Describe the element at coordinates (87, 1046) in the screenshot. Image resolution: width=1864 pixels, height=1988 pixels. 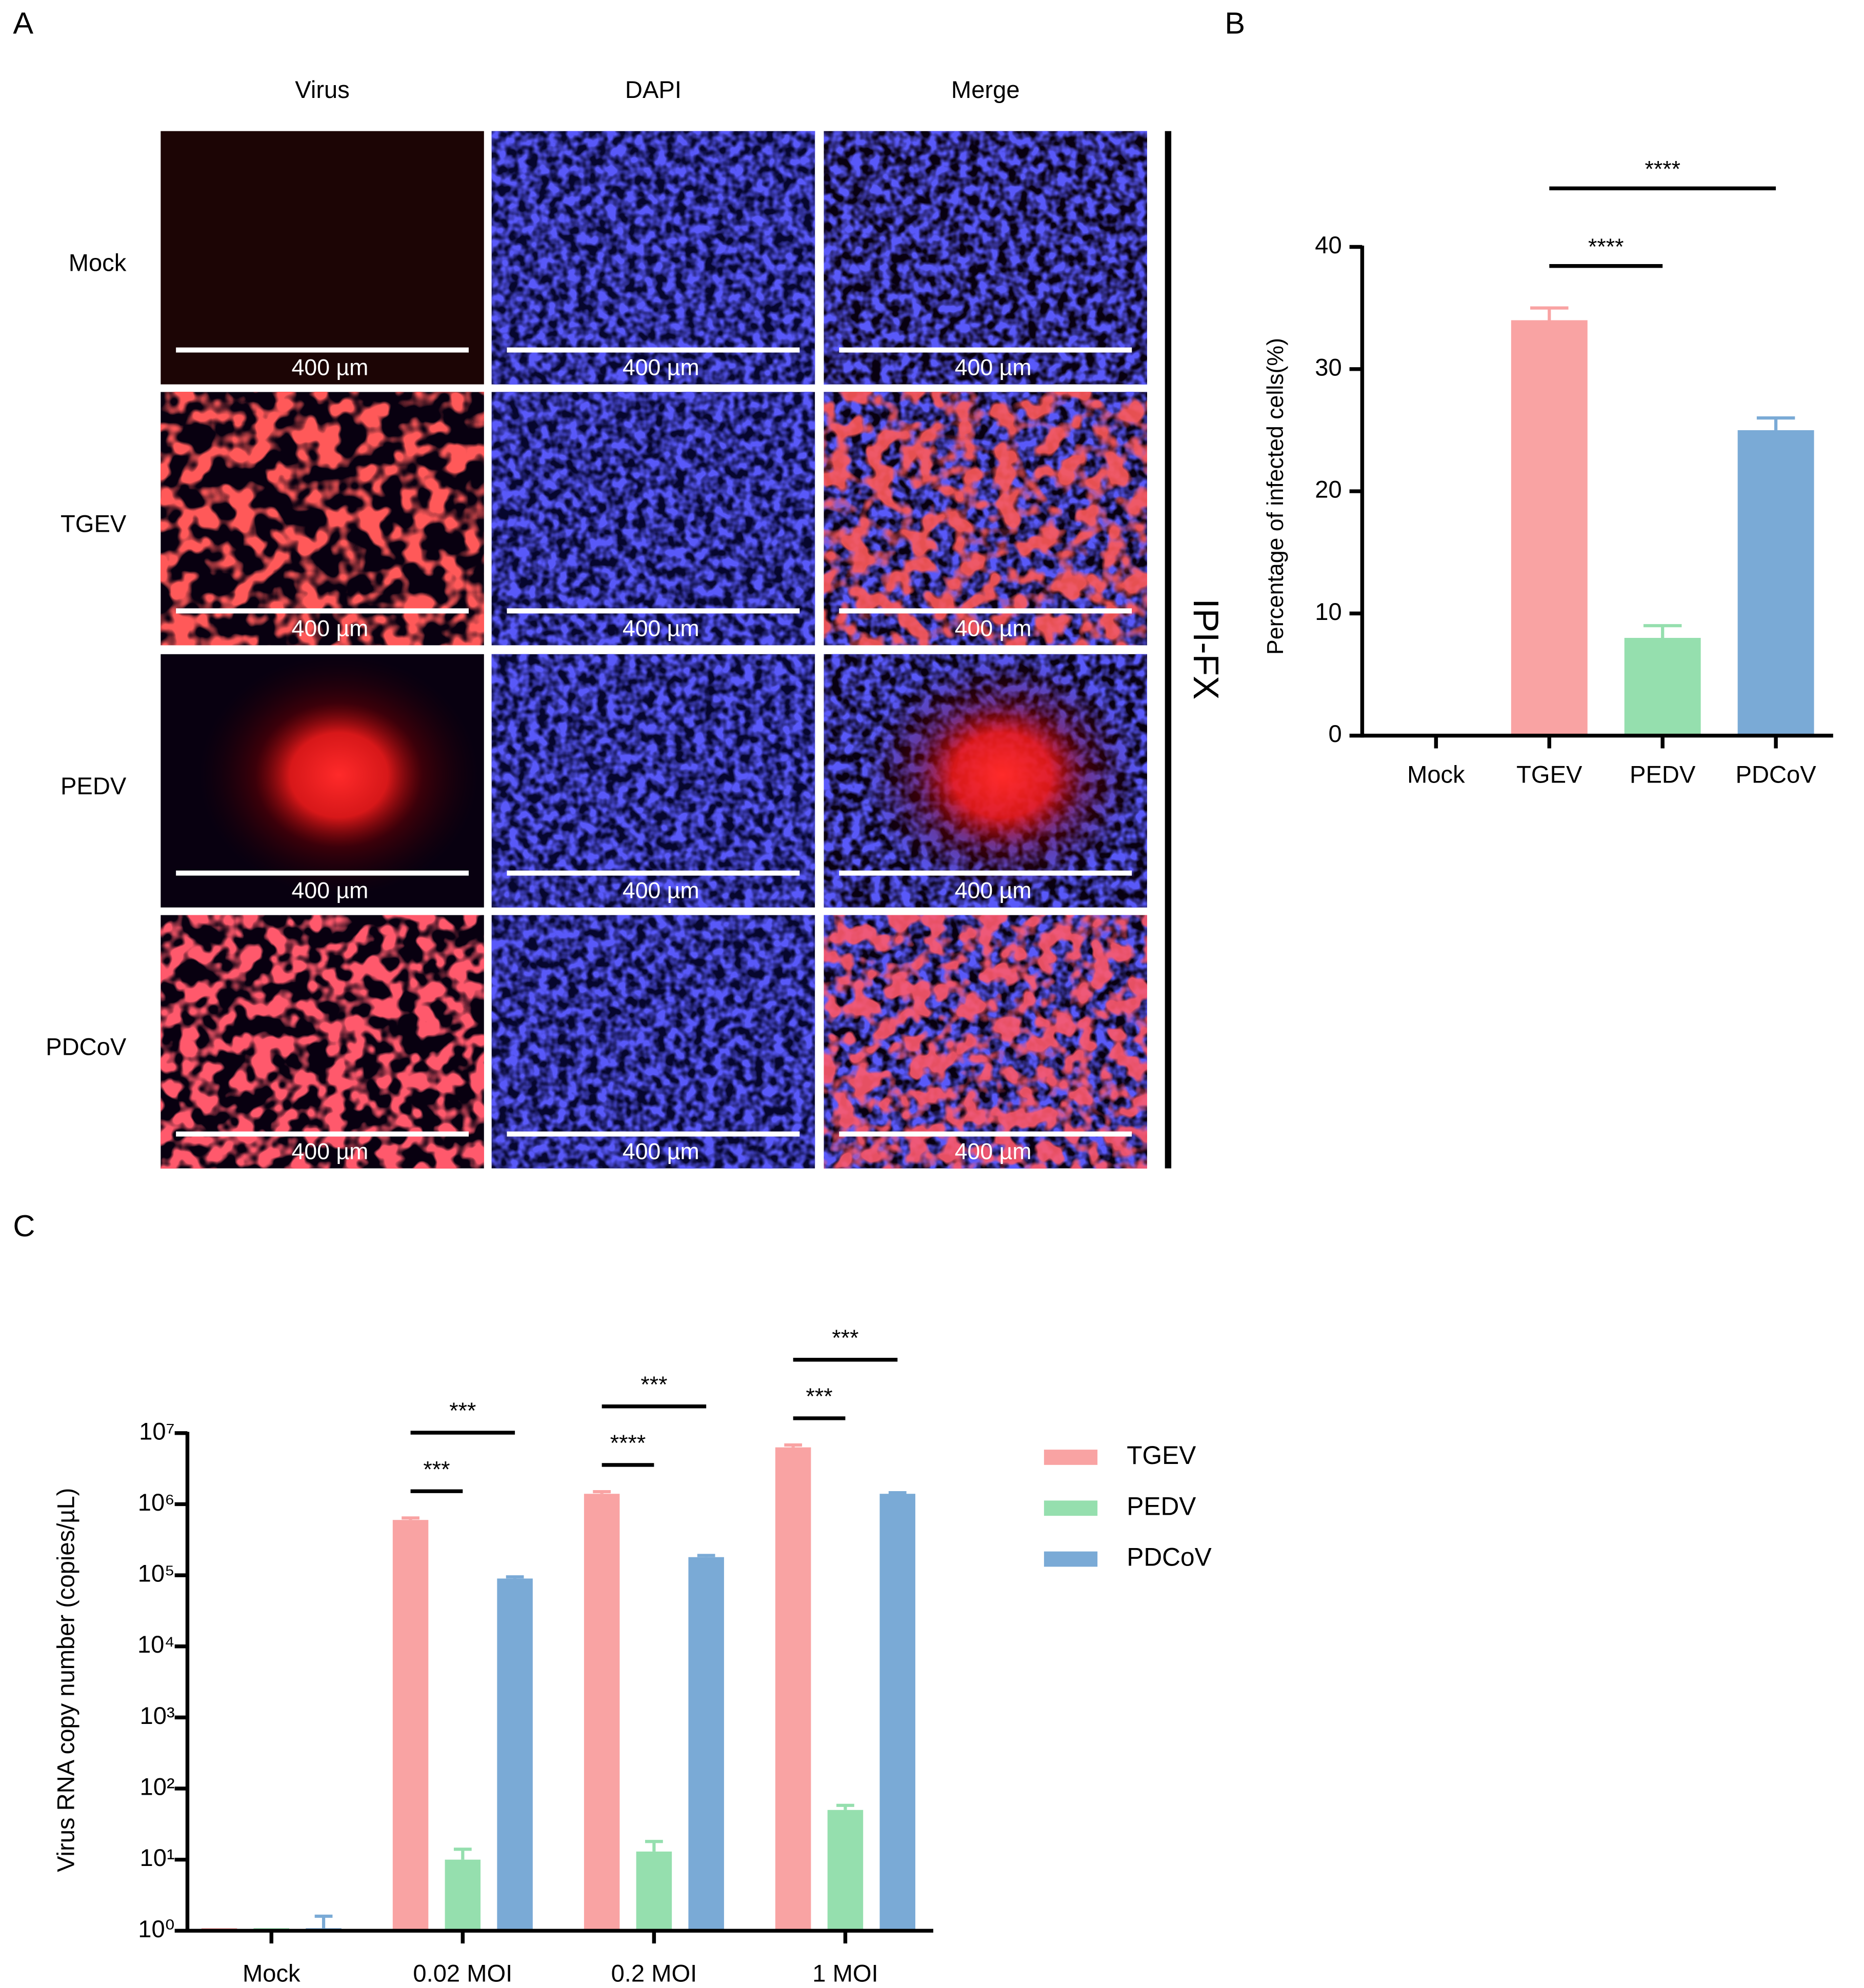
I see `row-label: PDCoV` at that location.